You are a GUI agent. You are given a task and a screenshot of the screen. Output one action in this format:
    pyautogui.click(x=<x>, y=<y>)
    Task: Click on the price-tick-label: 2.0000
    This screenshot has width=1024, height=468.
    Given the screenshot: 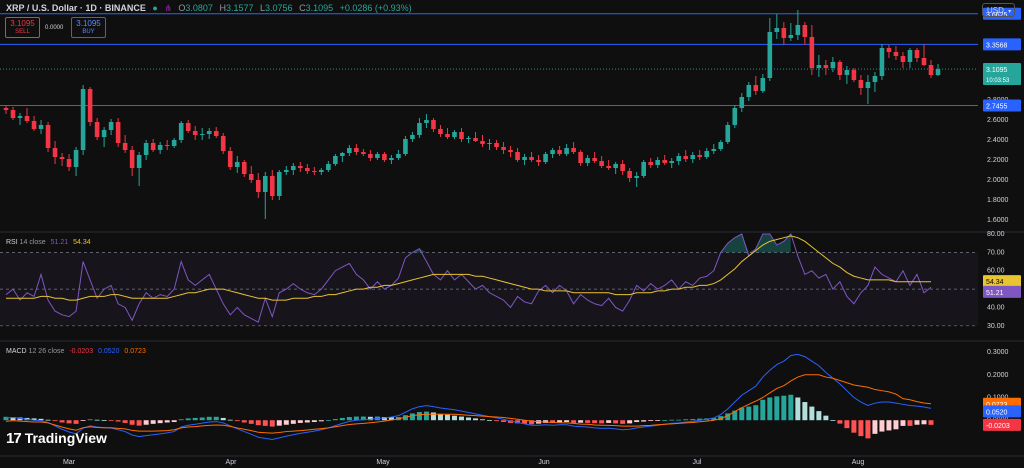 What is the action you would take?
    pyautogui.click(x=998, y=180)
    